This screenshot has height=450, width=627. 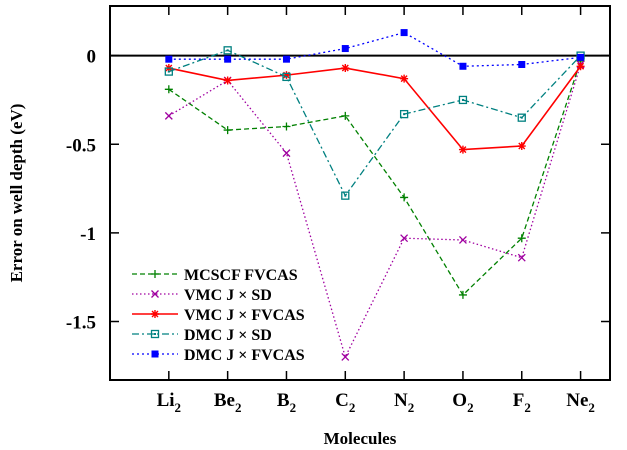 I want to click on x-tick-label: O2, so click(x=462, y=402).